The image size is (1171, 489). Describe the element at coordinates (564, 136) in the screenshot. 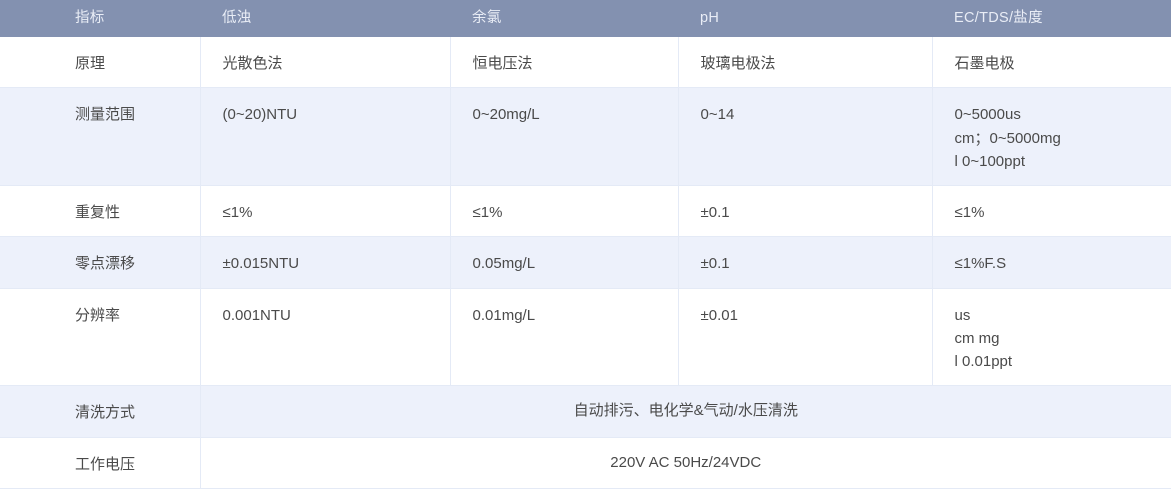

I see `cell-range-chlorine: 0~20mg/L` at that location.